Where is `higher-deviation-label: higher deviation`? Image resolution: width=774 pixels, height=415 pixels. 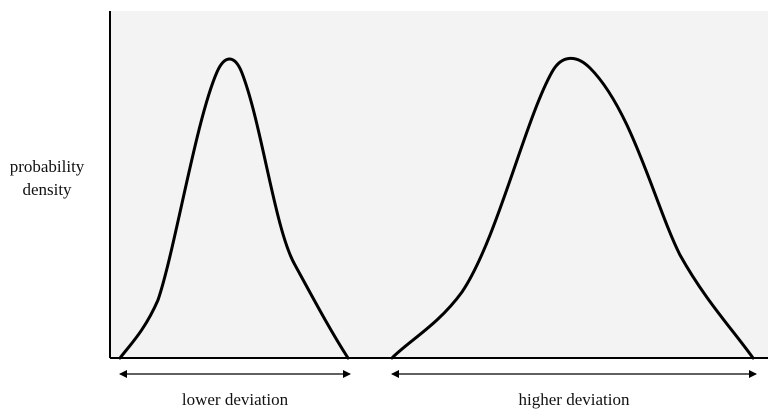 higher-deviation-label: higher deviation is located at coordinates (574, 399).